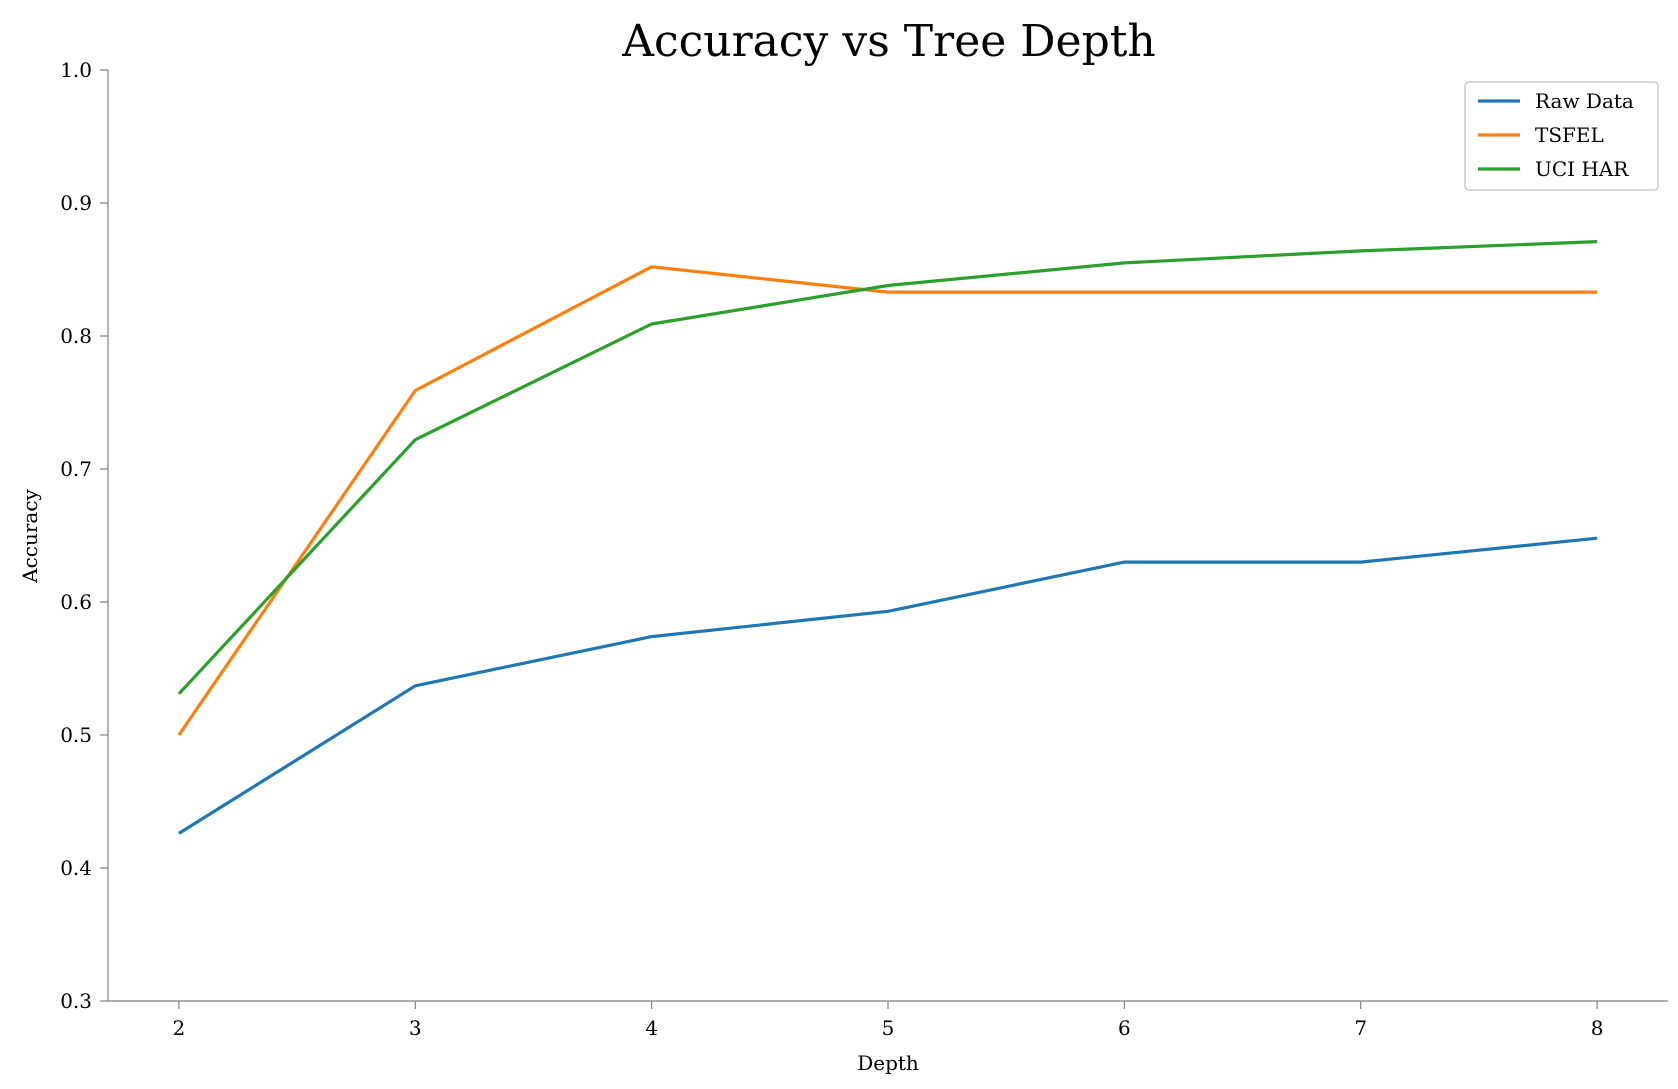 Image resolution: width=1678 pixels, height=1089 pixels. What do you see at coordinates (84, 535) in the screenshot?
I see `y-ticks: 0.3 0.4 0.5 0.6 0.7 0.8 0.9 1.0` at bounding box center [84, 535].